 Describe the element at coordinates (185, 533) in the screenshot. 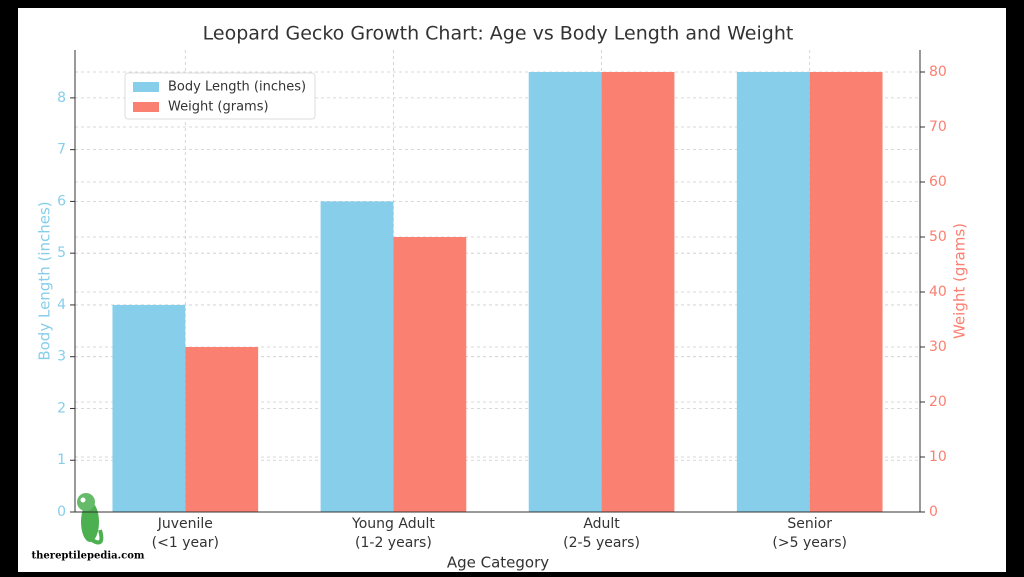

I see `x-tick-label: Juvenile (<1 year)` at that location.